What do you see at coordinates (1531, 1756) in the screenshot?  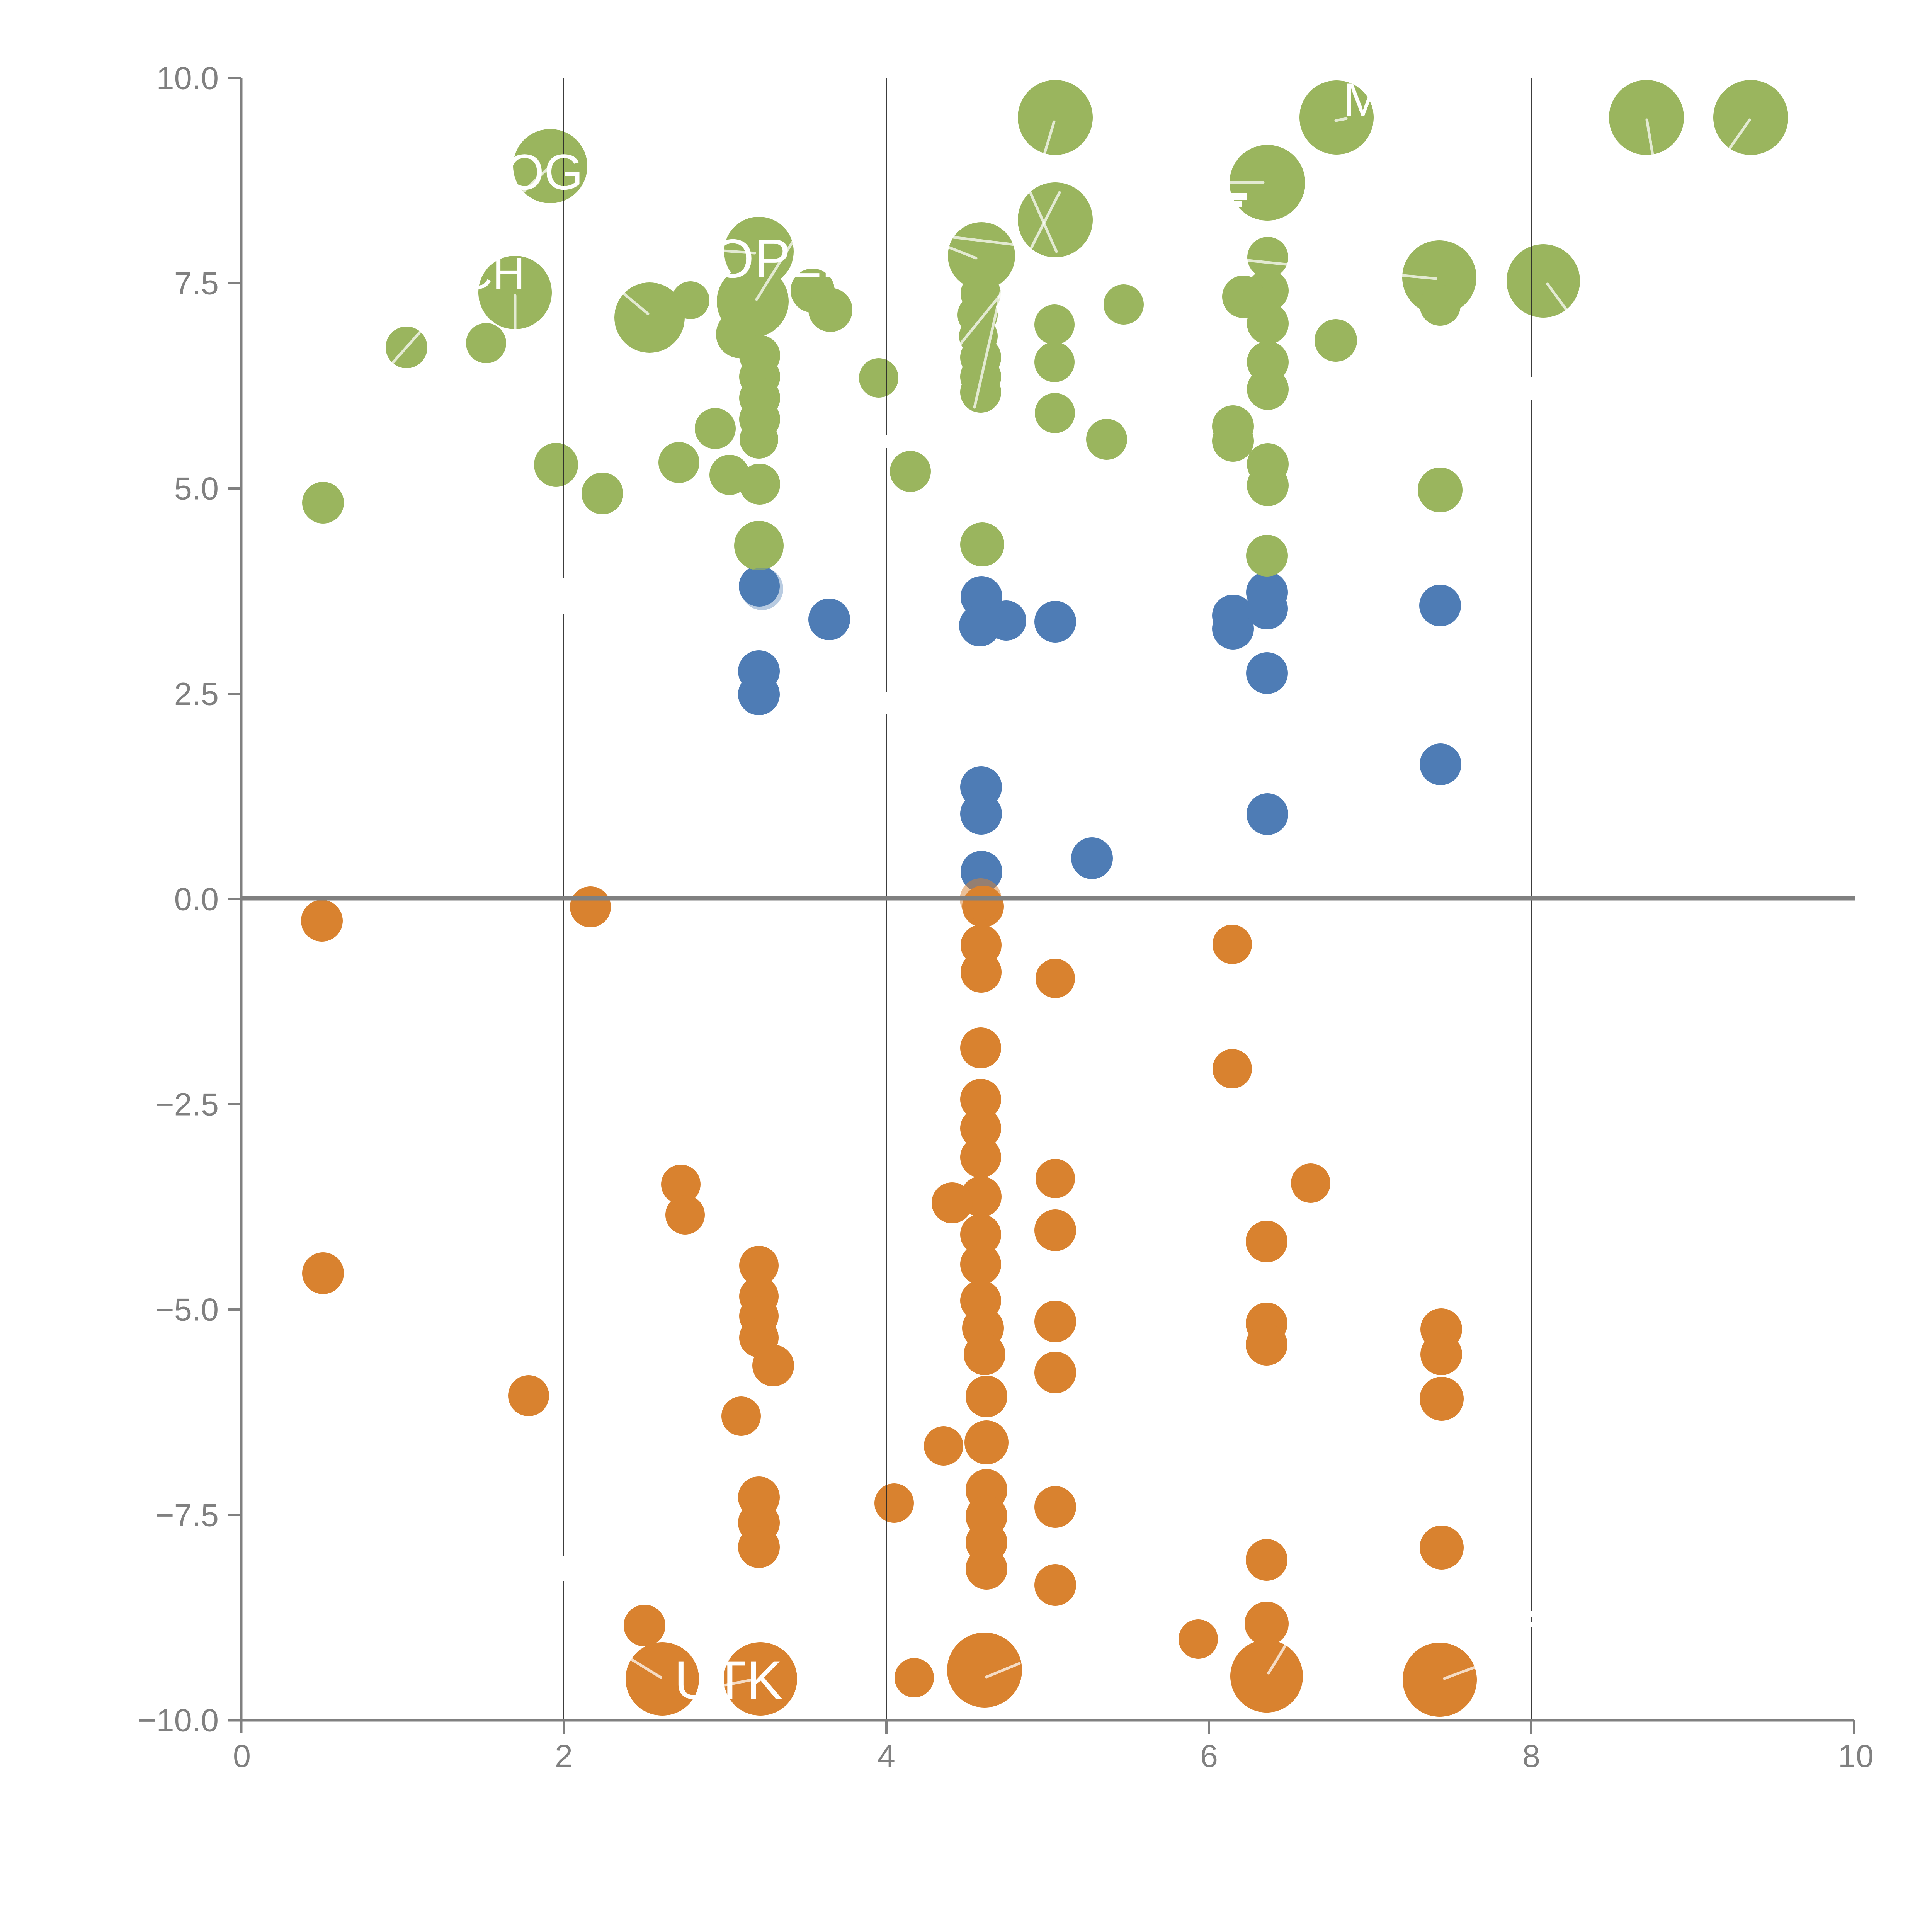 I see `svg-text: 8` at bounding box center [1531, 1756].